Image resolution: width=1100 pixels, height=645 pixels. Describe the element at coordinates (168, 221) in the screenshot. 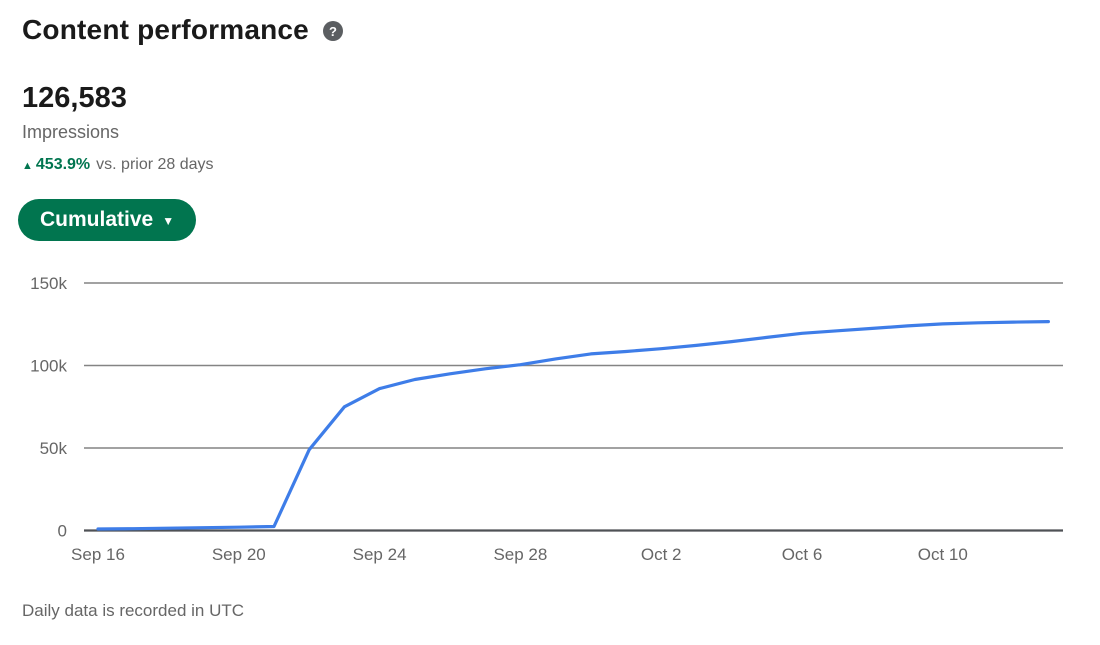

I see `chevron-down-icon: ▼` at that location.